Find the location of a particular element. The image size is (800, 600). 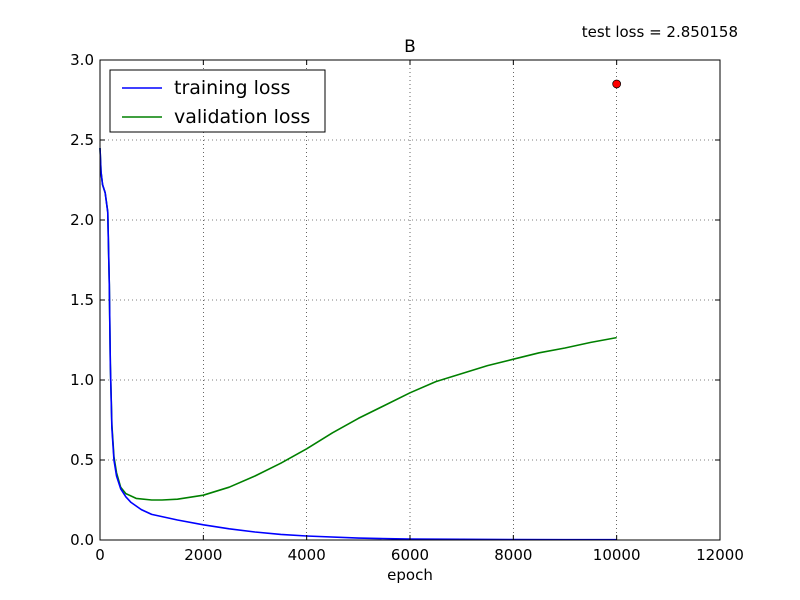

x-tick-label: 8000 is located at coordinates (513, 555).